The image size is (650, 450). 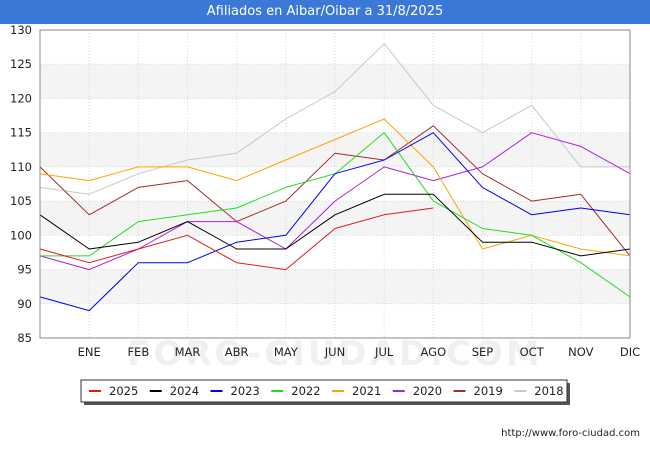 I want to click on legend: 2025 2024 2023 2022 2021 2020 2019 2018, so click(x=325, y=392).